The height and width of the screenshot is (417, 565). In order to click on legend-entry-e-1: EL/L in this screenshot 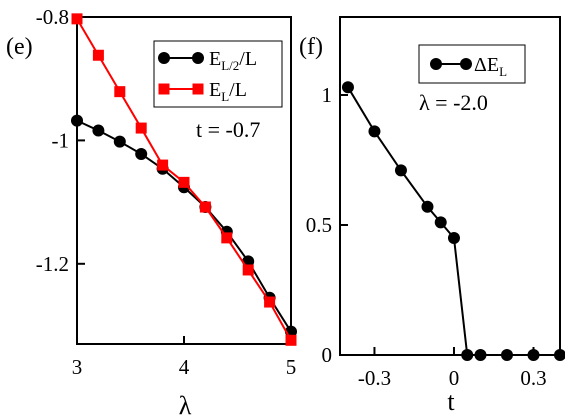, I will do `click(202, 91)`.